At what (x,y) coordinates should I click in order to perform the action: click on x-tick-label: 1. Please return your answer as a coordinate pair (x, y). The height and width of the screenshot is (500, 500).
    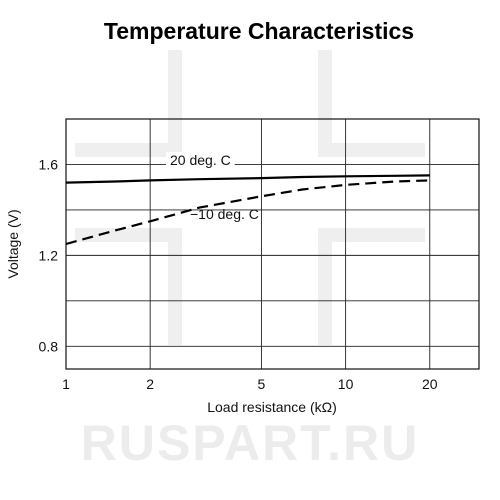
    Looking at the image, I should click on (66, 384).